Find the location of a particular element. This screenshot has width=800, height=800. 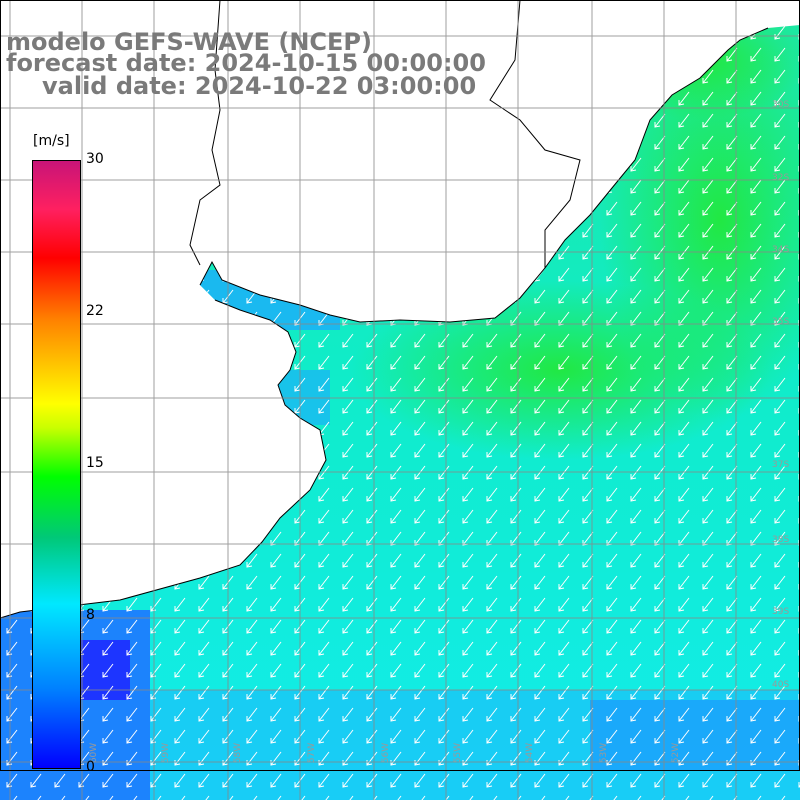

lon-label: 52W is located at coordinates (676, 753).